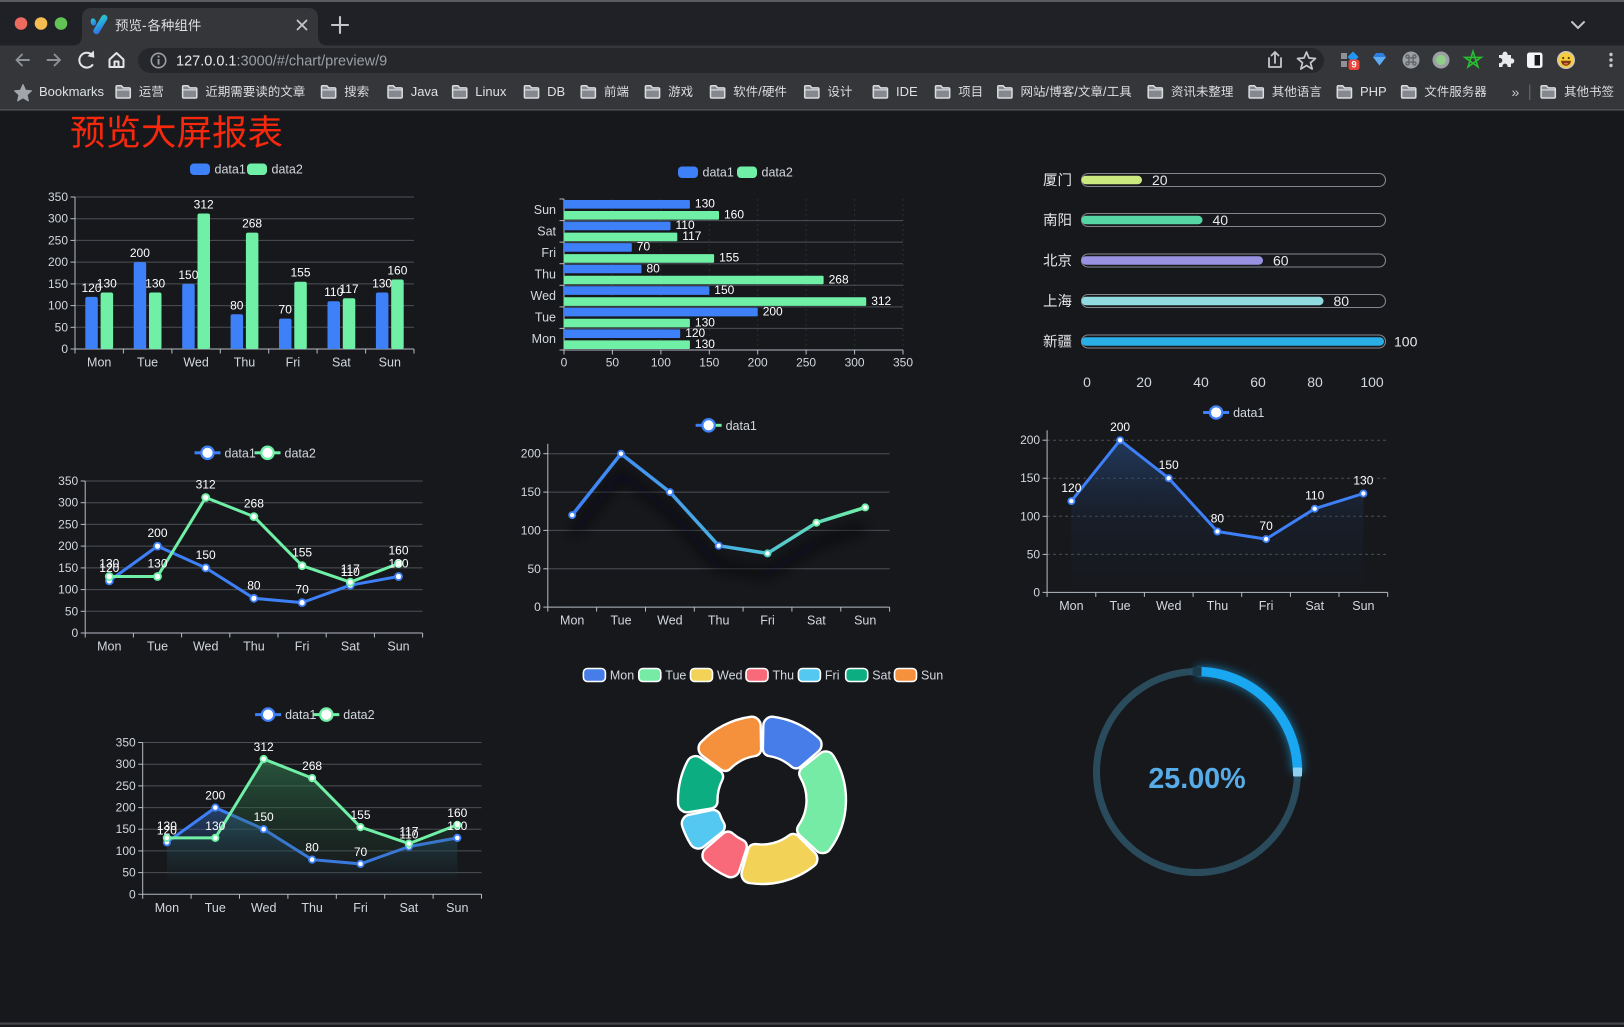 The image size is (1624, 1027). Describe the element at coordinates (556, 91) in the screenshot. I see `svg-text: DB` at that location.